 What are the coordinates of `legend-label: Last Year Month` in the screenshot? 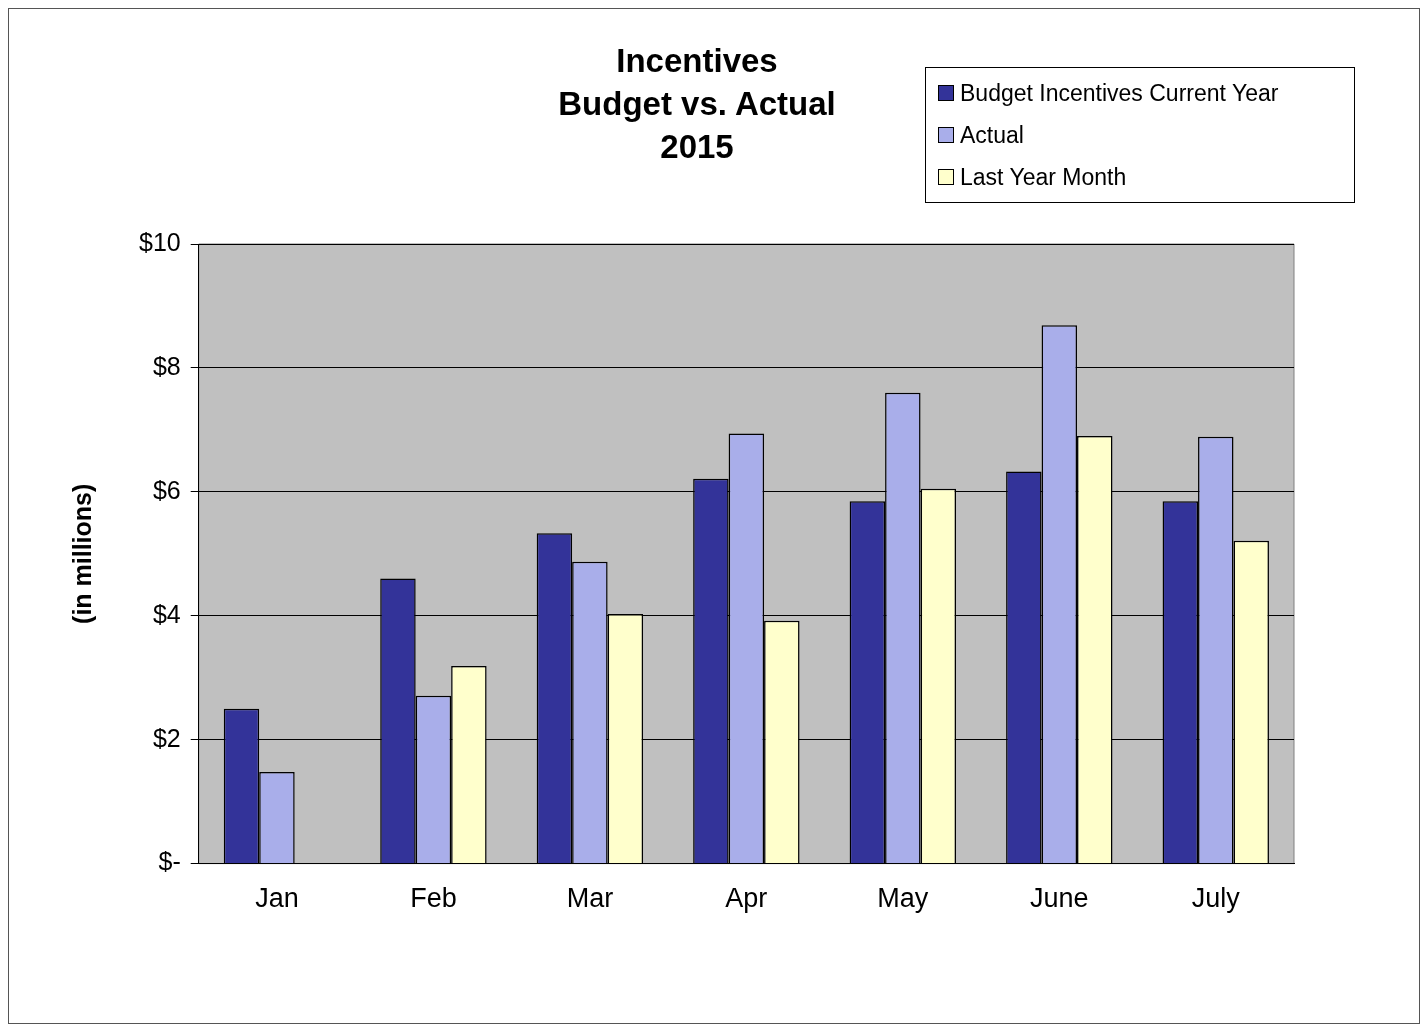 It's located at (1043, 177).